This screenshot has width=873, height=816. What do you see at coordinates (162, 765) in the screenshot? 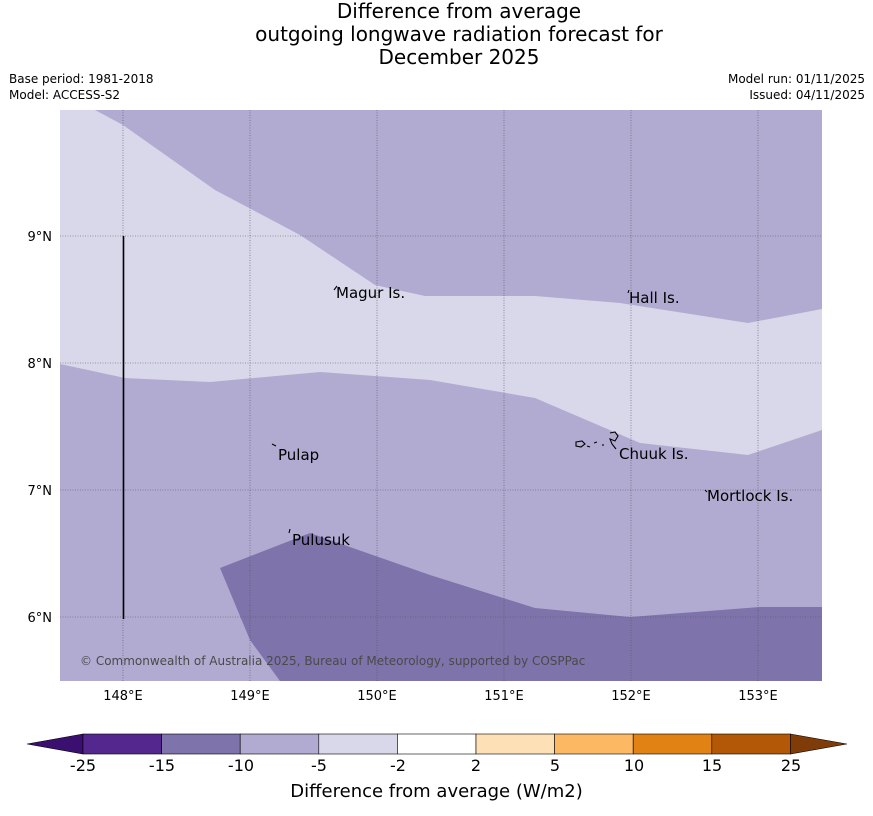
I see `cb-tick-1: -15` at bounding box center [162, 765].